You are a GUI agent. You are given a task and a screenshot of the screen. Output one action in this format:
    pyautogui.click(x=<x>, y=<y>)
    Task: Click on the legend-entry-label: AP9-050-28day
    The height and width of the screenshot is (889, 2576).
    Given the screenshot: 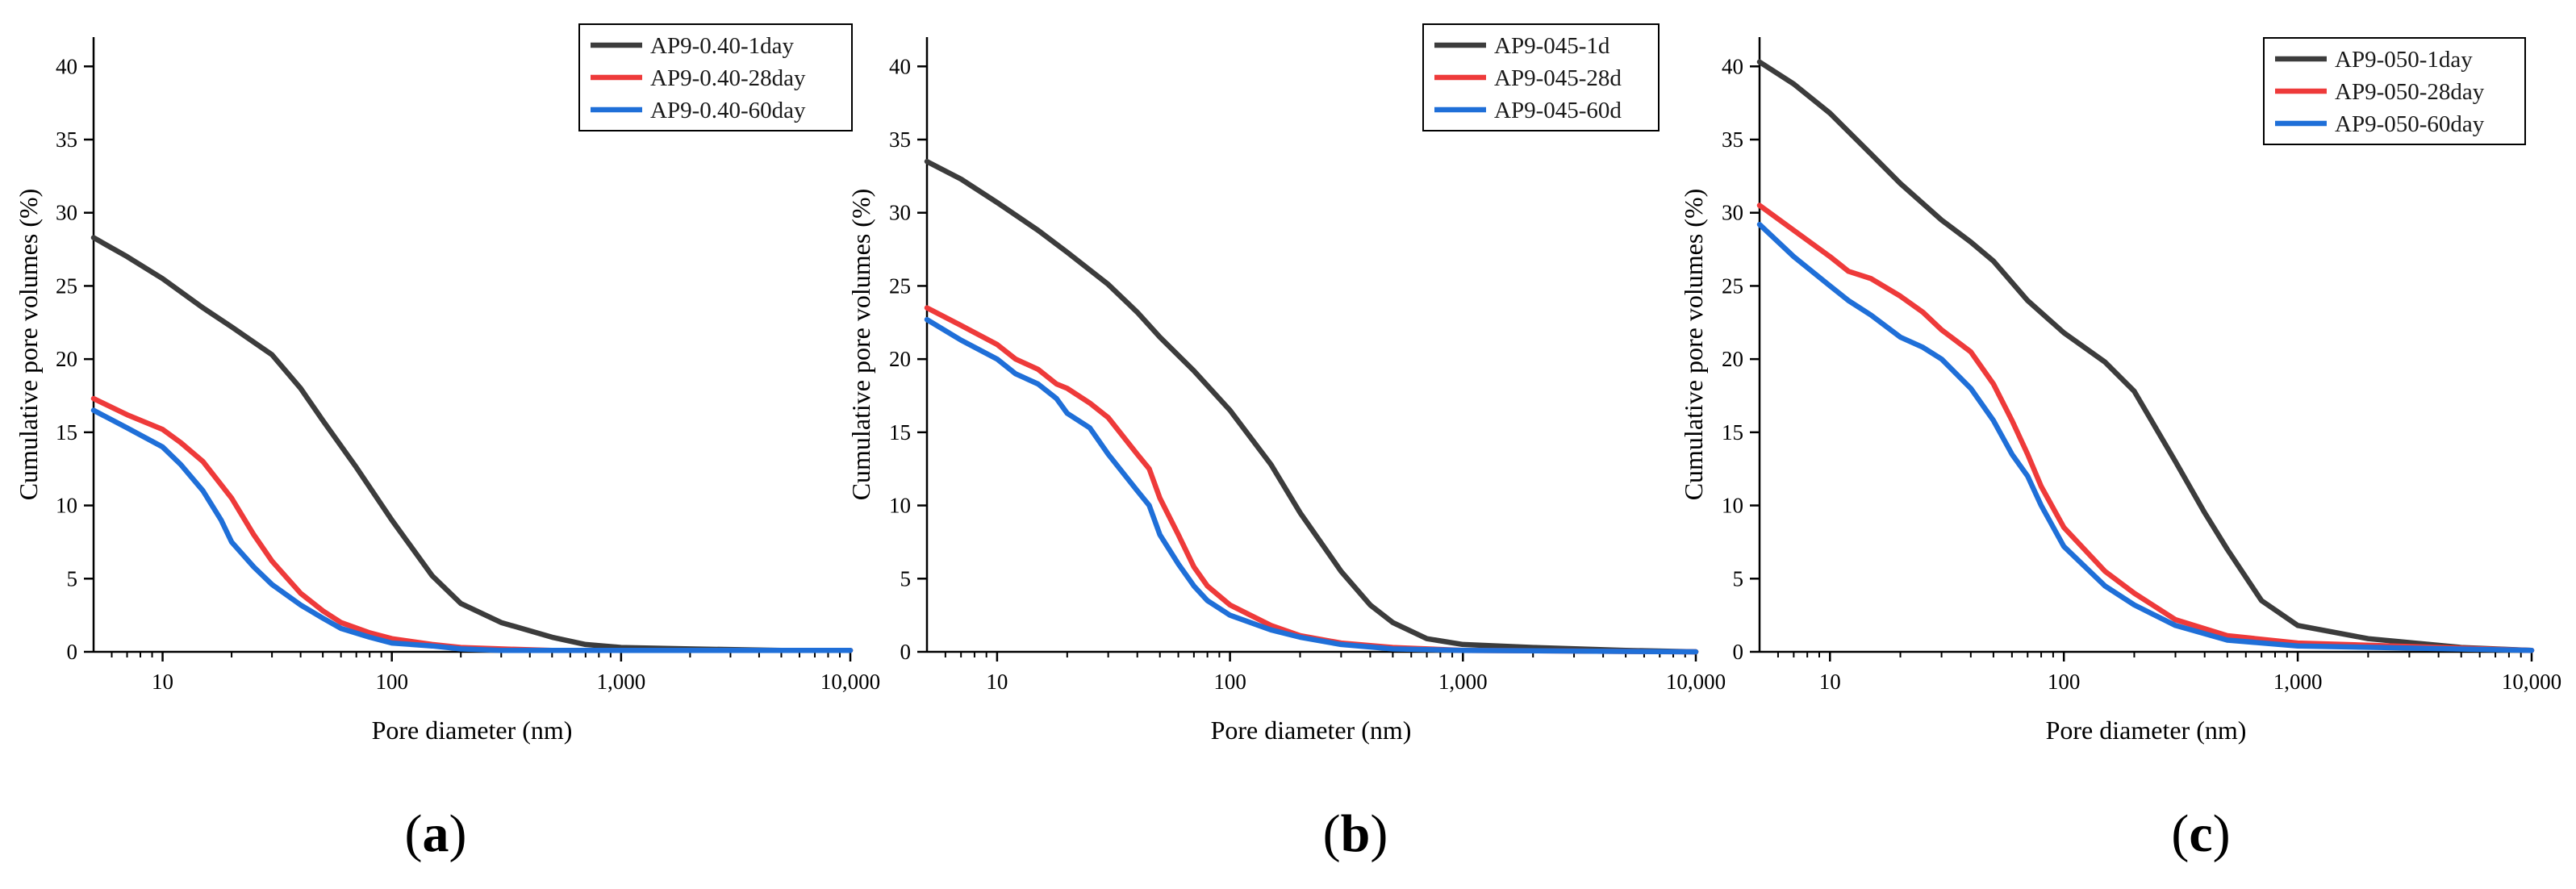 What is the action you would take?
    pyautogui.click(x=2410, y=92)
    